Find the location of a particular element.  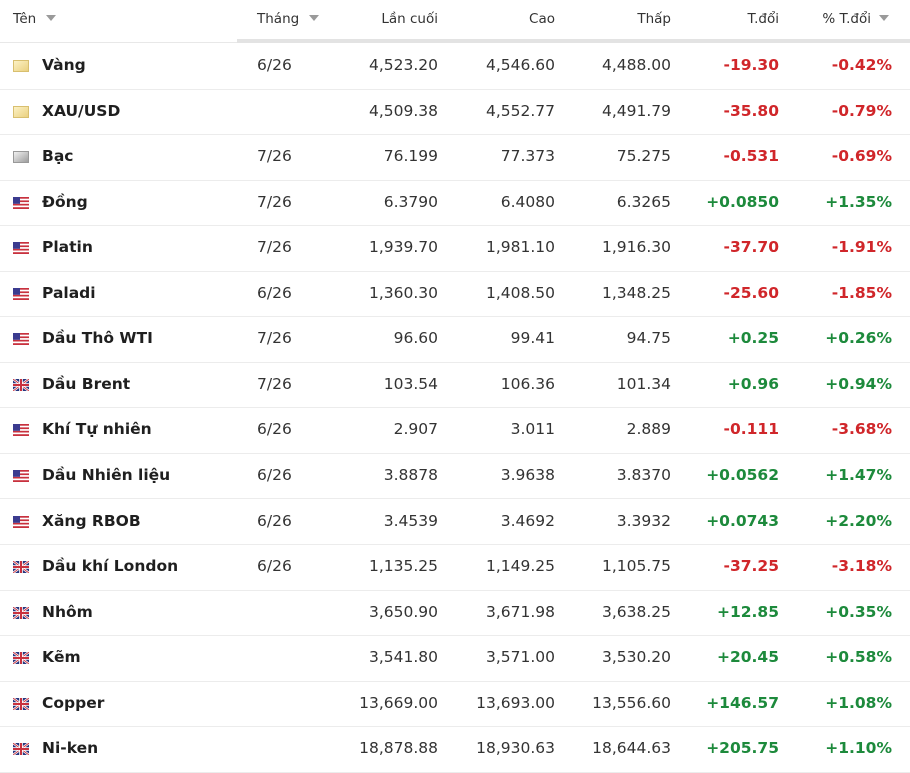

table-row: Bạc 7/26 76.199 77.373 75.275 -0.531 -0.69% is located at coordinates (455, 158).